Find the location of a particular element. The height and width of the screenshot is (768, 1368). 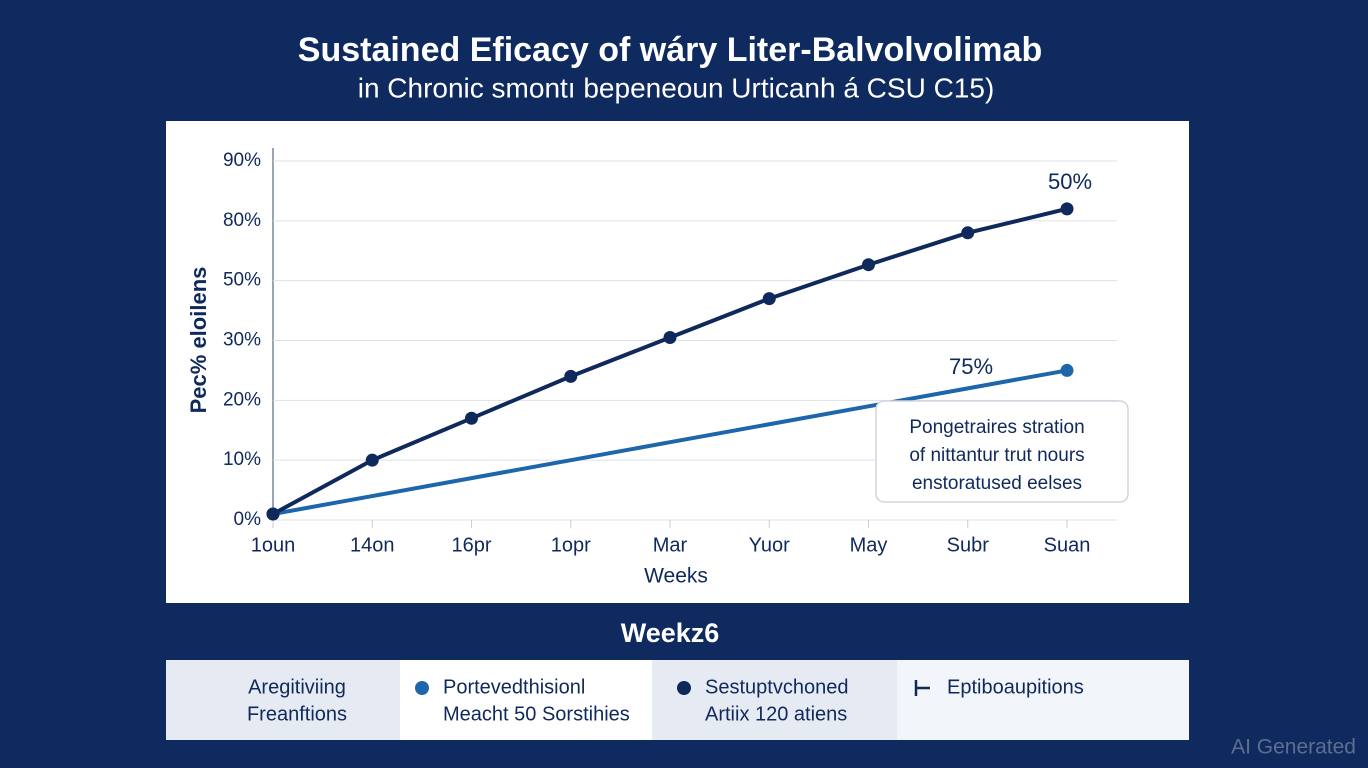

y-axis-label: Pec% eloilens is located at coordinates (198, 340).